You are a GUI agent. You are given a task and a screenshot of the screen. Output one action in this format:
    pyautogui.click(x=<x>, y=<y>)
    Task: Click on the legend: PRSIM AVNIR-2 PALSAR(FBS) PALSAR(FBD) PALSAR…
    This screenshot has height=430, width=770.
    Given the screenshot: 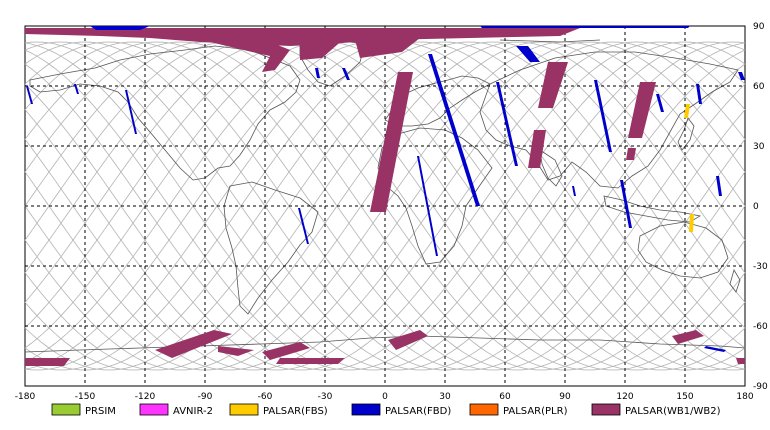 What is the action you would take?
    pyautogui.click(x=386, y=410)
    